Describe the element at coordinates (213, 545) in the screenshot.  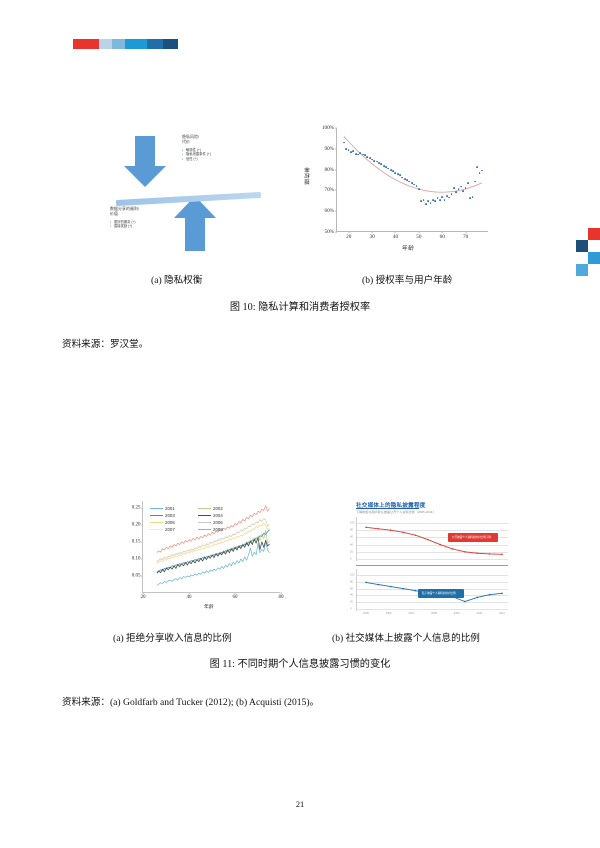
I see `line-chart-series` at that location.